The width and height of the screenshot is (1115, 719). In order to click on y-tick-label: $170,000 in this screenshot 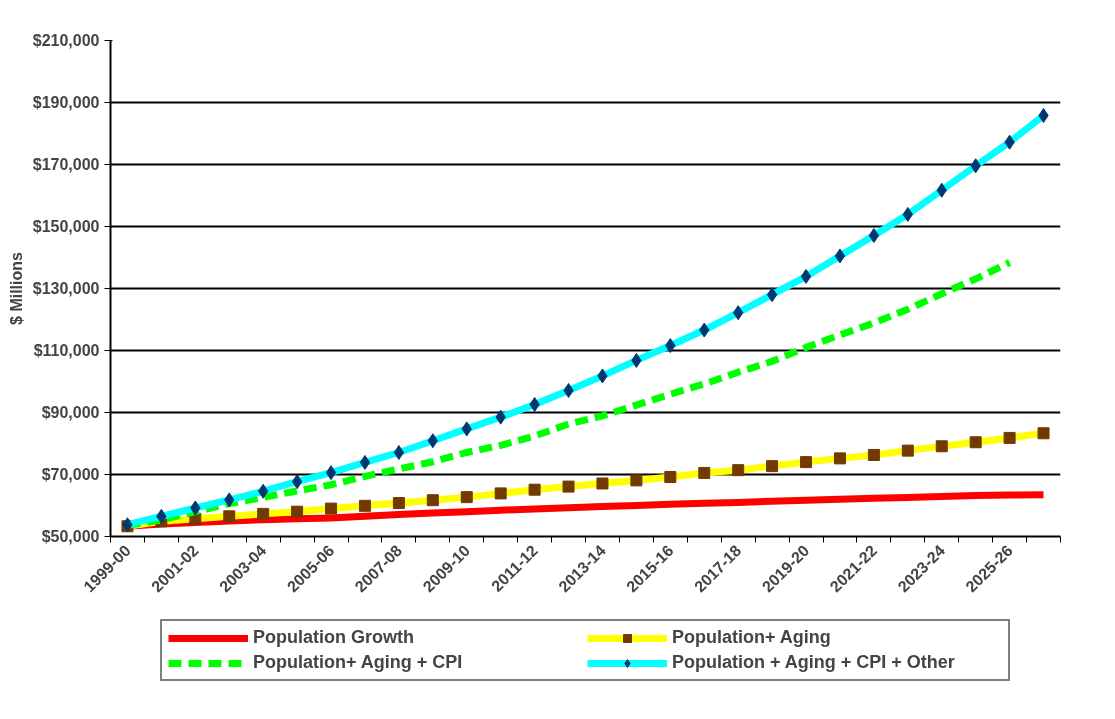, I will do `click(66, 164)`.